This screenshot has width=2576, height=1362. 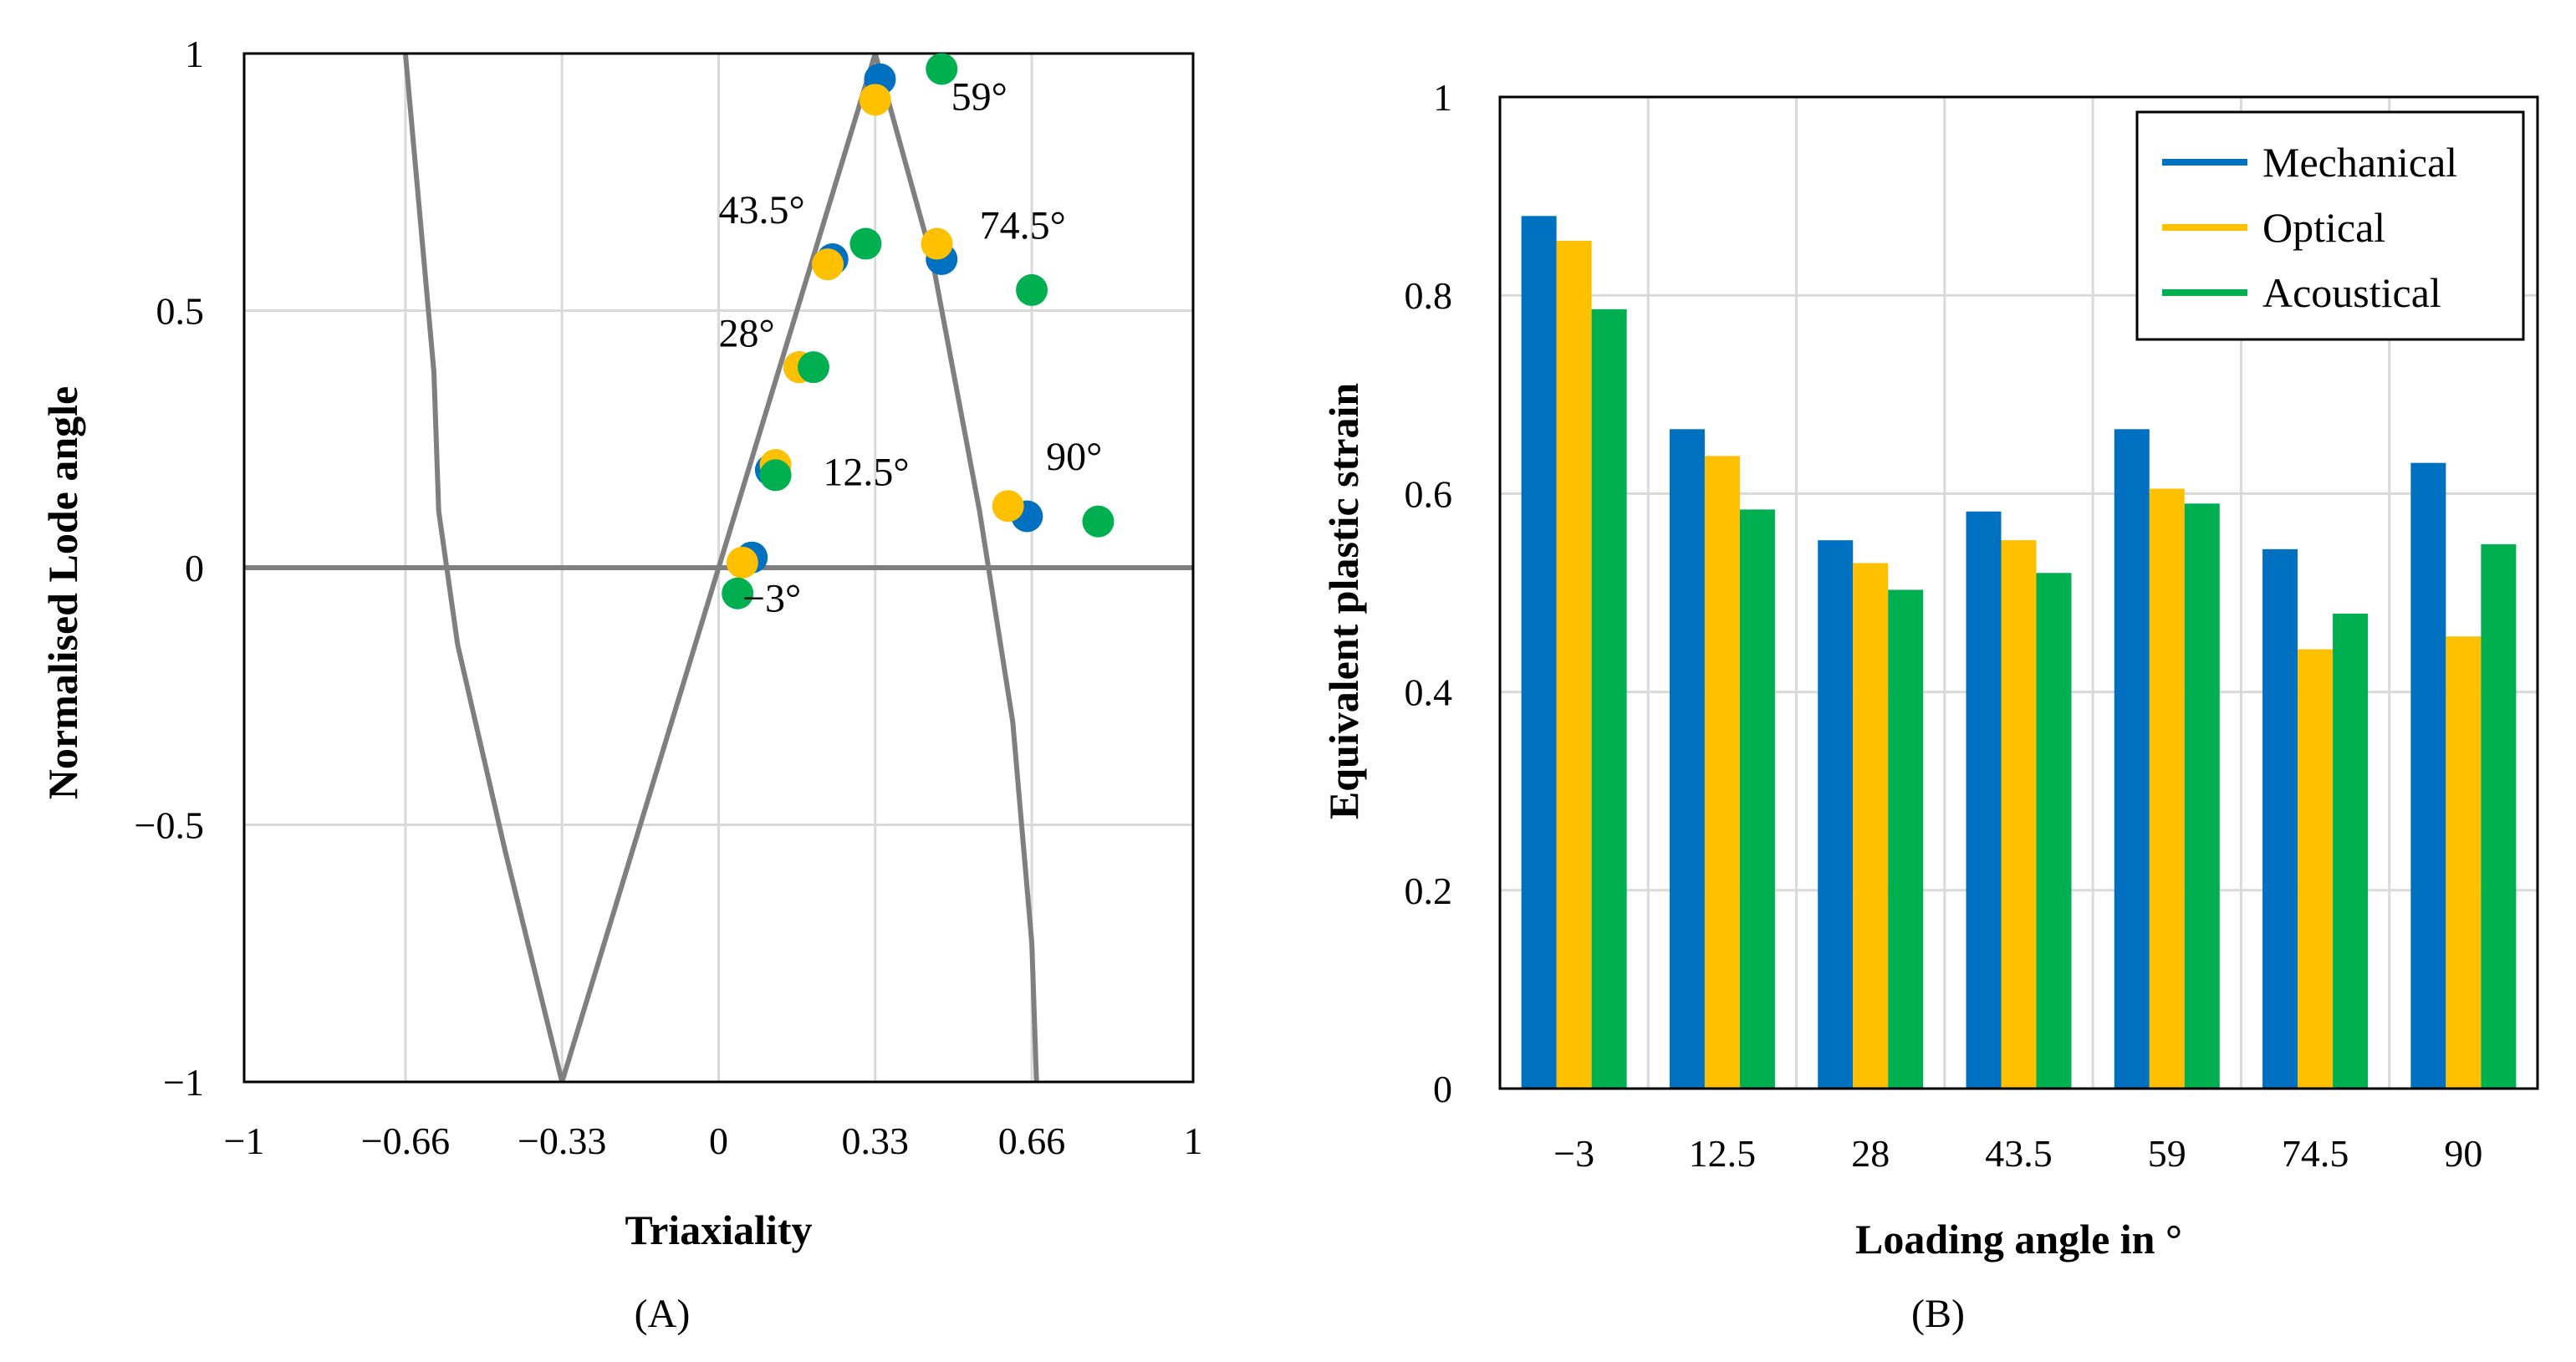 What do you see at coordinates (772, 598) in the screenshot?
I see `panel-a-angle-label: −3°` at bounding box center [772, 598].